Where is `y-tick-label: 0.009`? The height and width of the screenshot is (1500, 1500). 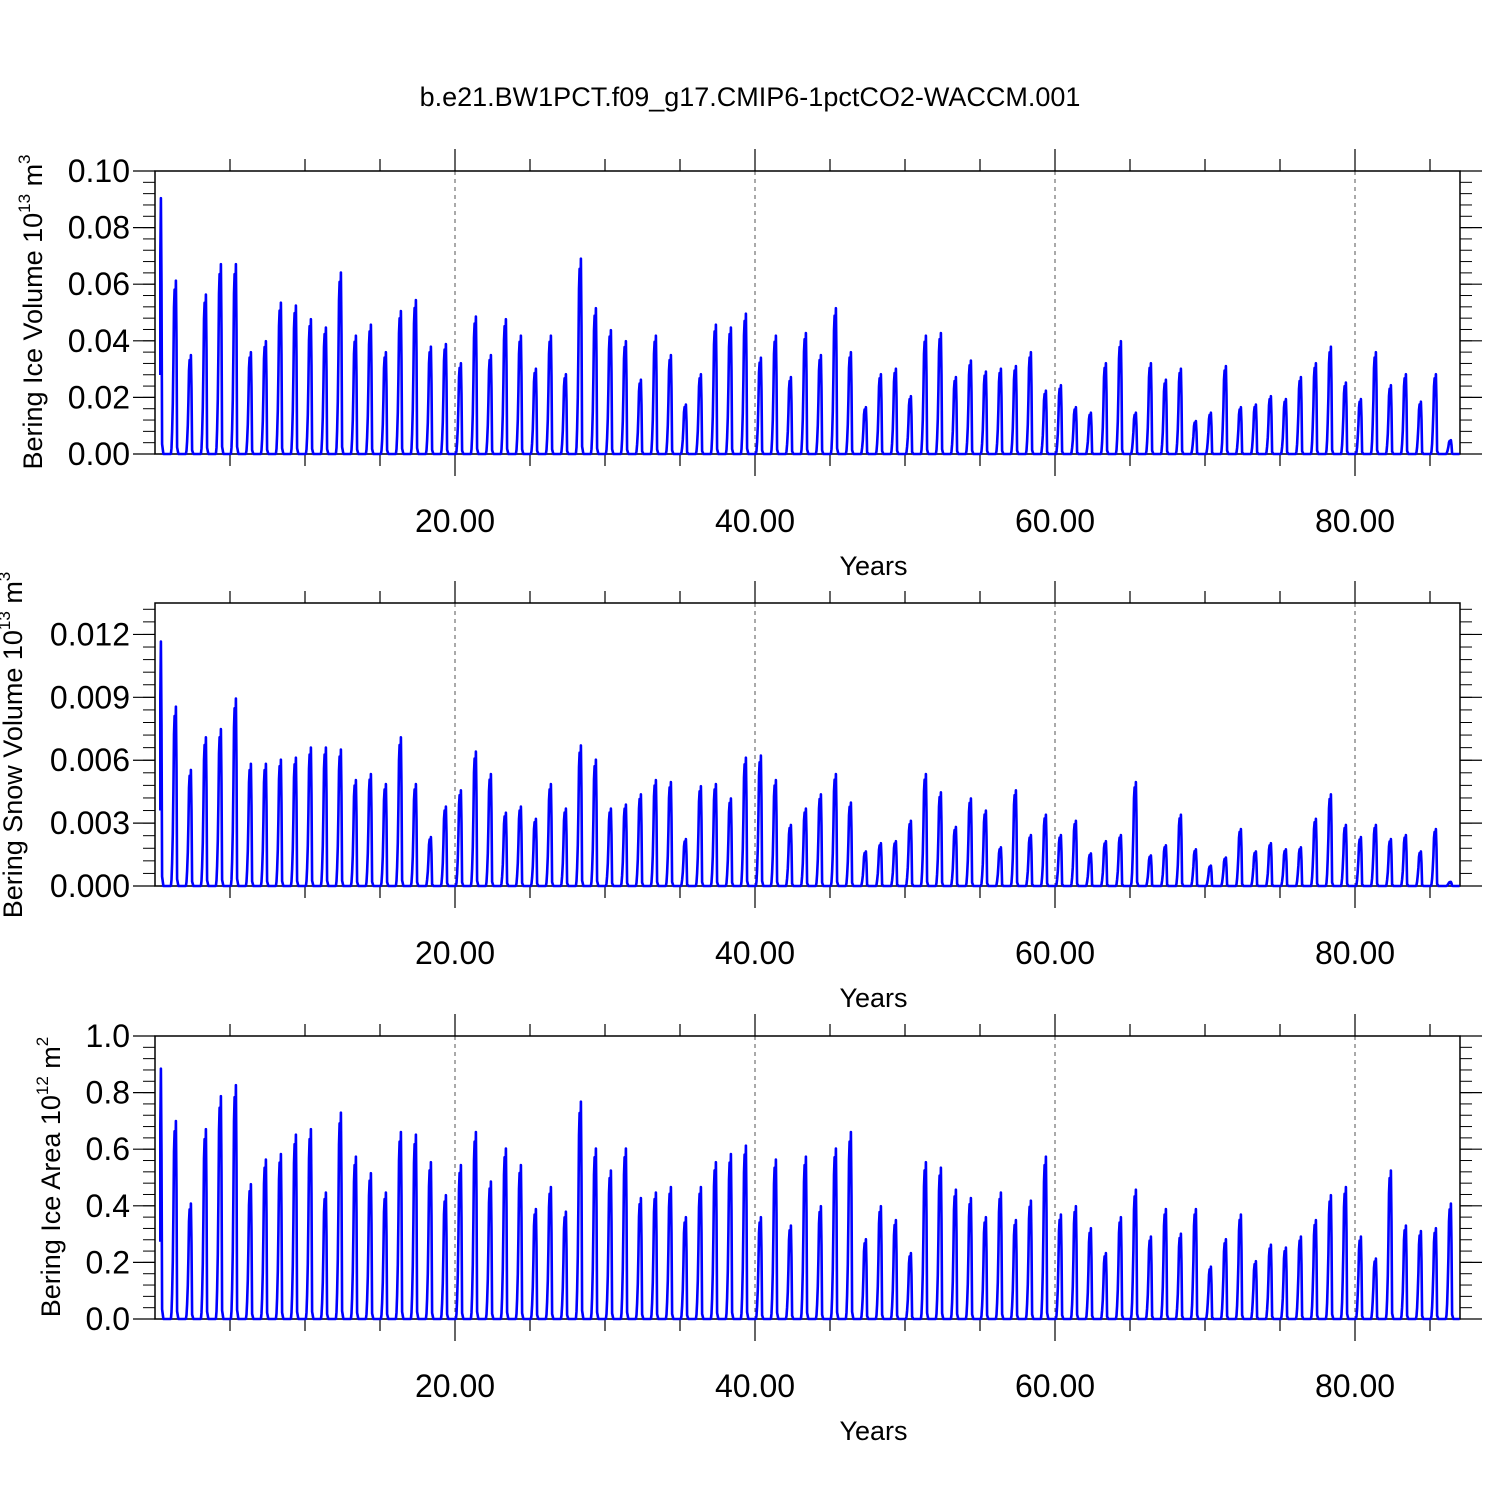
y-tick-label: 0.009 is located at coordinates (90, 697).